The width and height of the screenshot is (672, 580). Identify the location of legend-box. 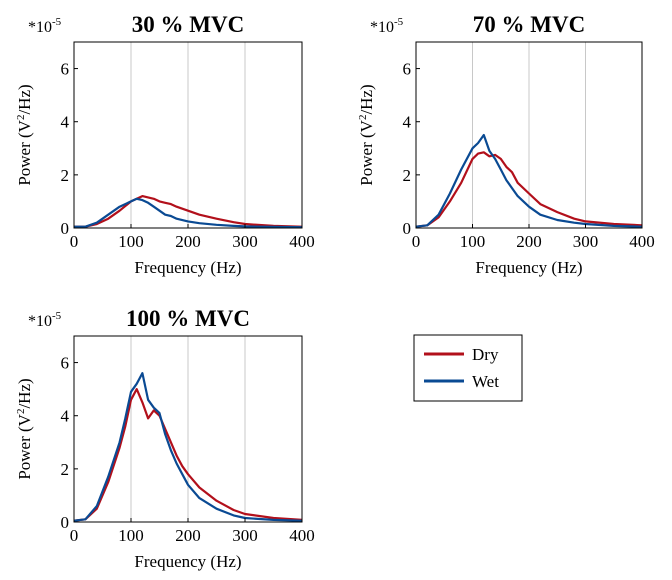
(468, 368).